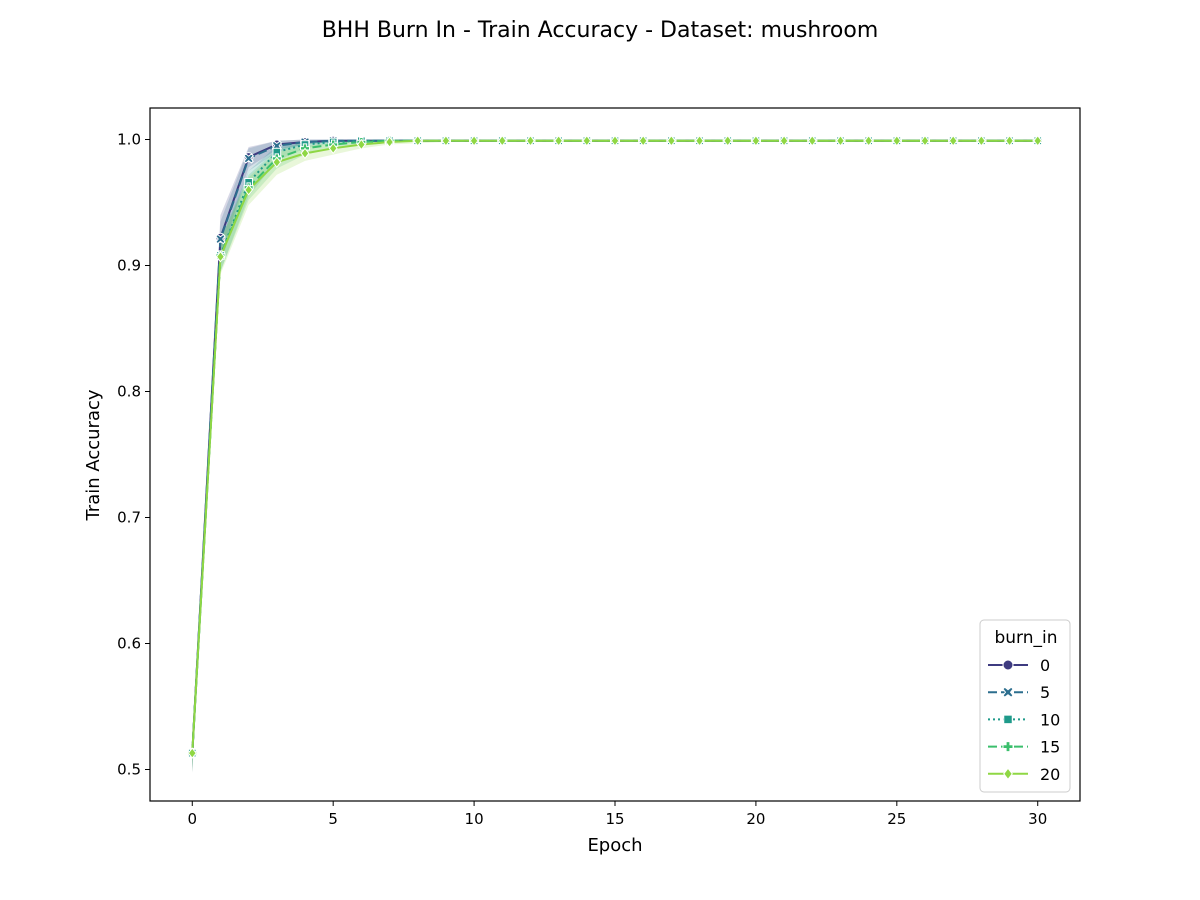 The width and height of the screenshot is (1200, 900). I want to click on legend-items: 0 5 10 15 20, so click(1024, 720).